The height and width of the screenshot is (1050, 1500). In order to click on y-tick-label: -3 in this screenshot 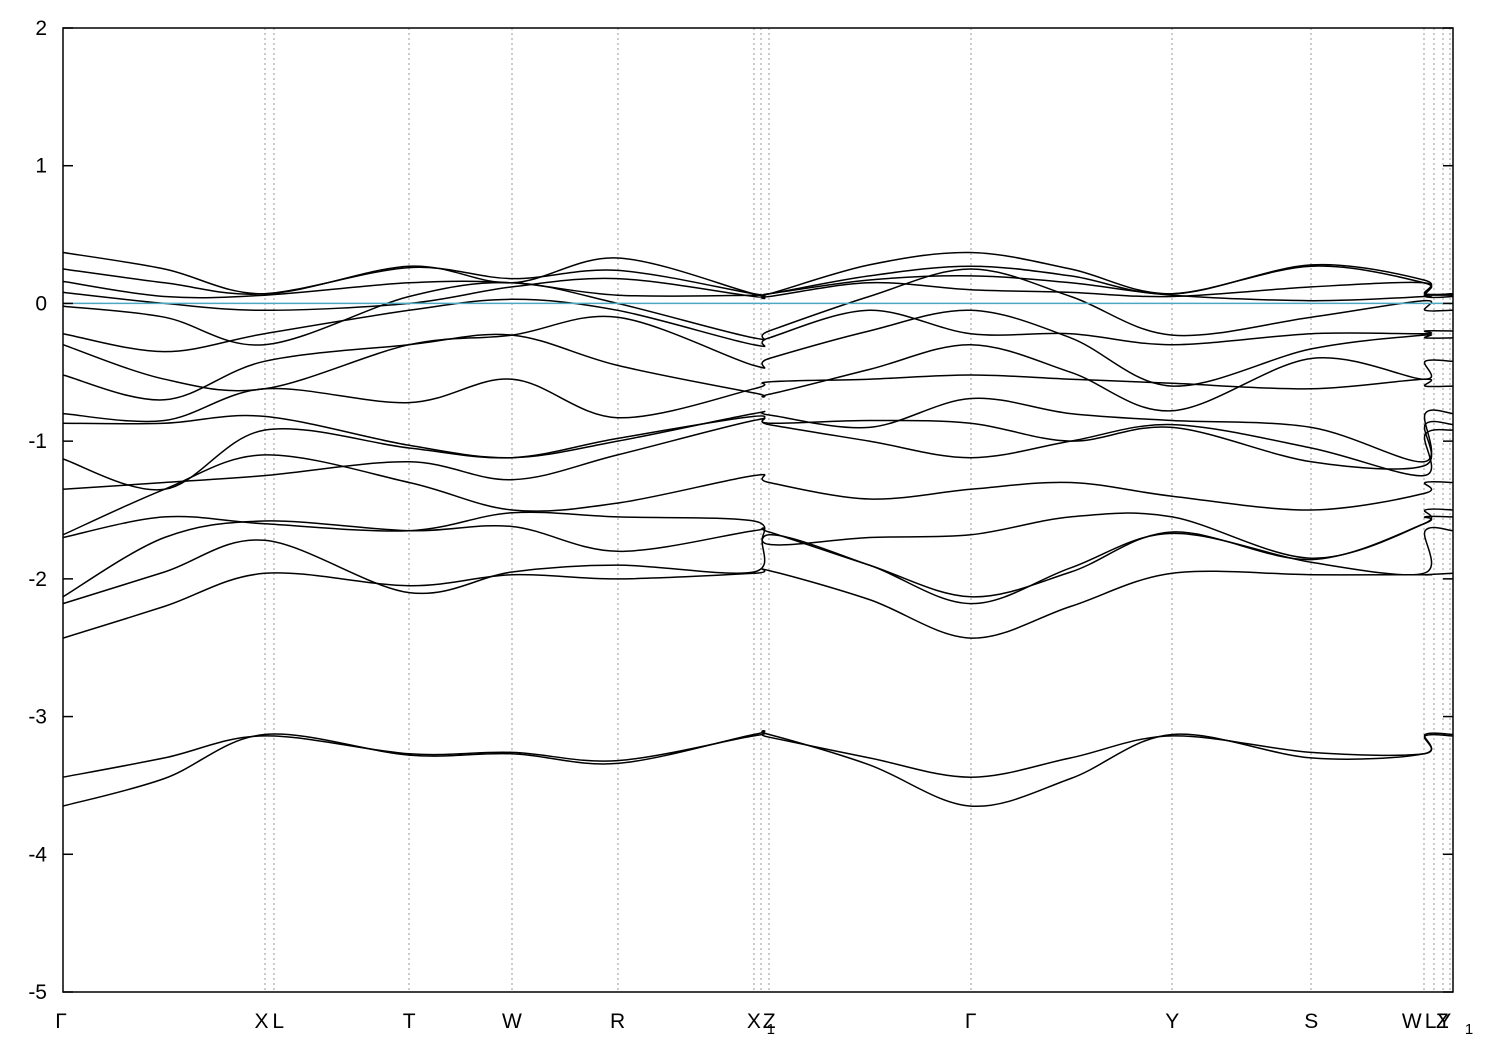, I will do `click(37, 717)`.